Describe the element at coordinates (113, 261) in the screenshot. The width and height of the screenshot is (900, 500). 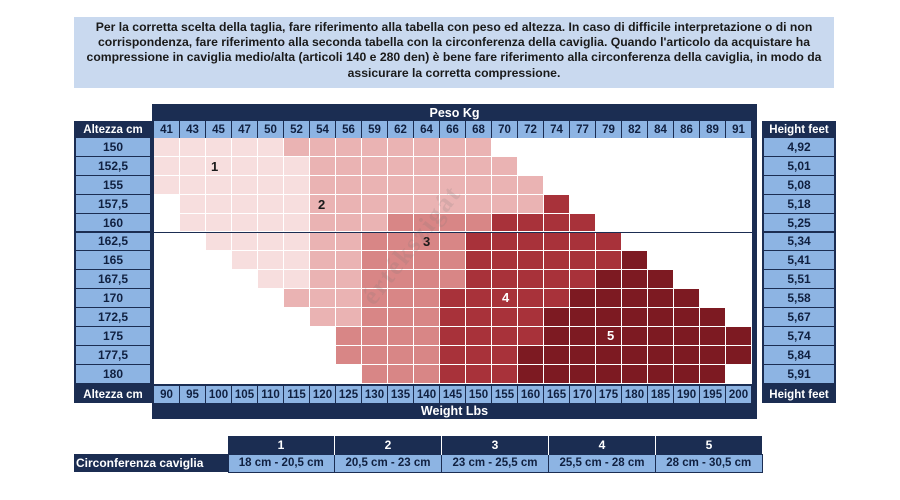
I see `height-cm-label: 165` at that location.